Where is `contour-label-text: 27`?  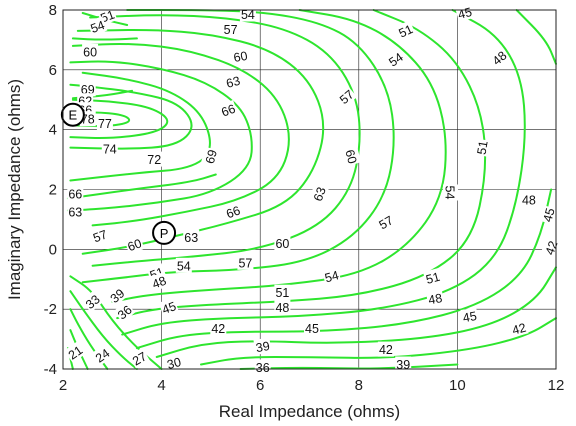
contour-label-text: 27 is located at coordinates (139, 358).